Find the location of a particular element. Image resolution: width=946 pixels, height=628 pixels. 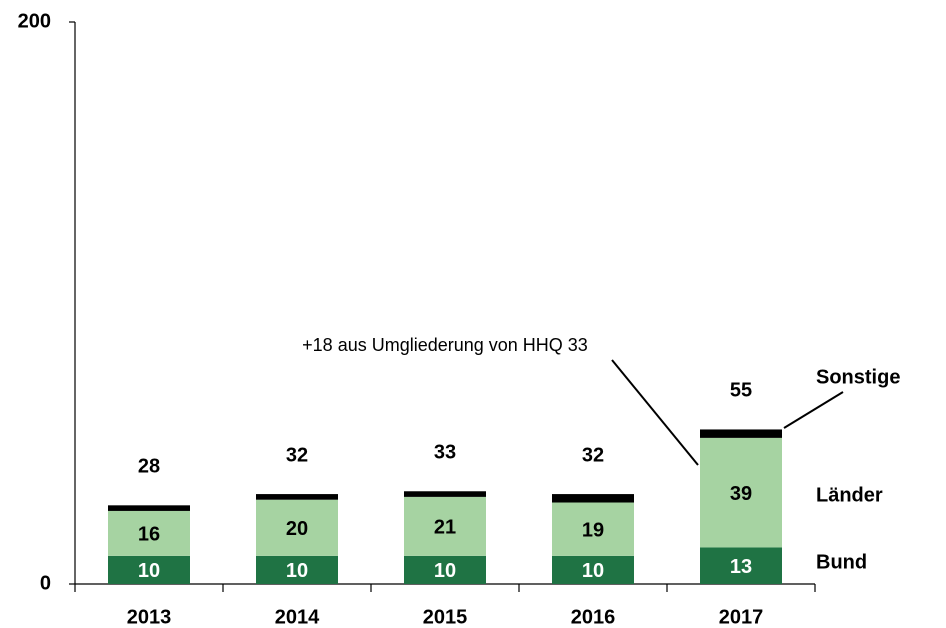

total-label: 28 is located at coordinates (149, 467).